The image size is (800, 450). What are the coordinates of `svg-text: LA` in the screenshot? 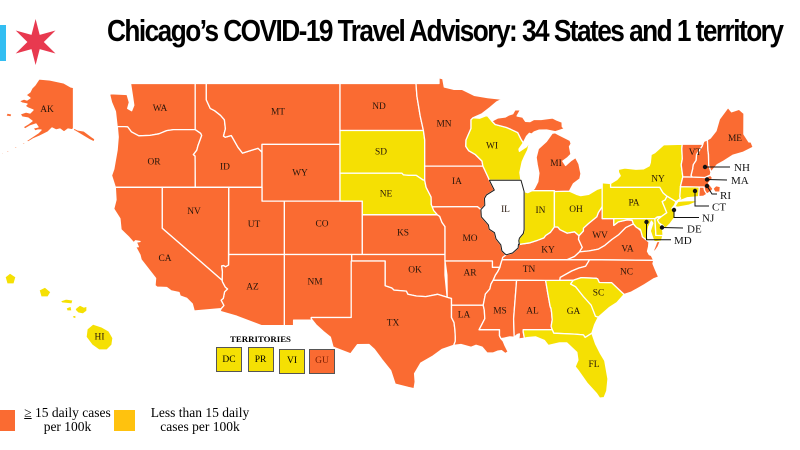 It's located at (464, 316).